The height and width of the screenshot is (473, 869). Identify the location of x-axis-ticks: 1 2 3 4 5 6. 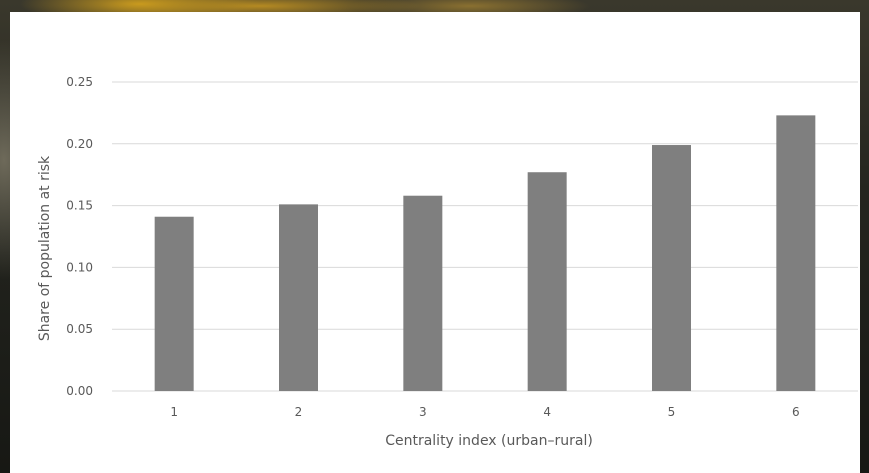
(484, 412).